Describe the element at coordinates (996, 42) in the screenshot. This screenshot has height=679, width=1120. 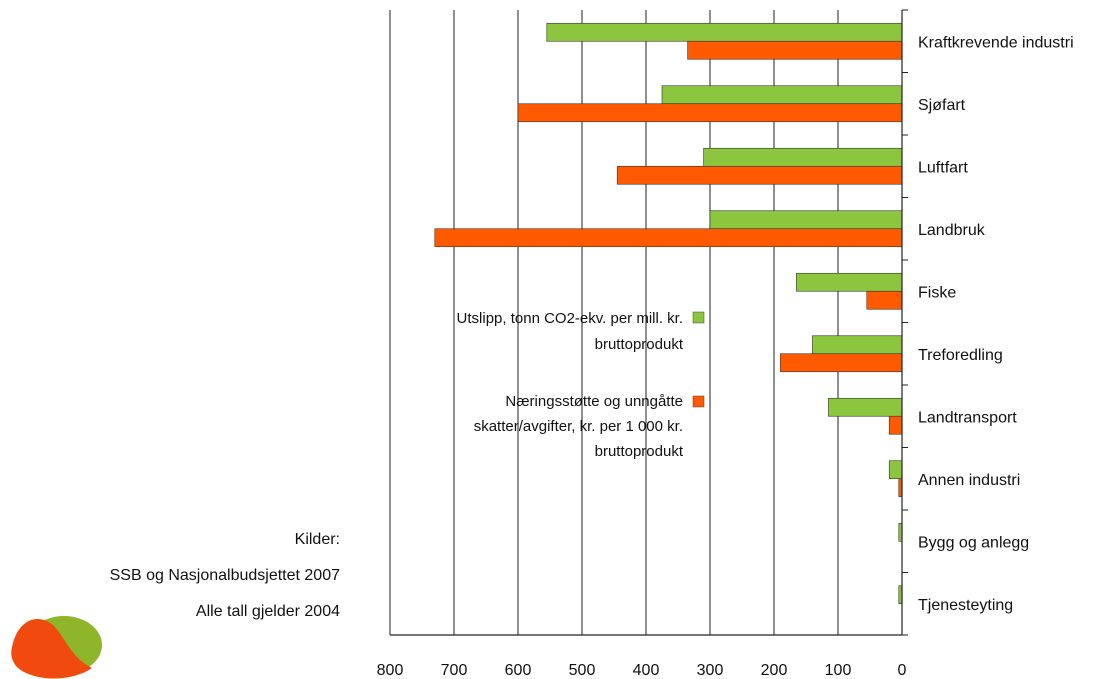
I see `category-label: Kraftkrevende industri` at that location.